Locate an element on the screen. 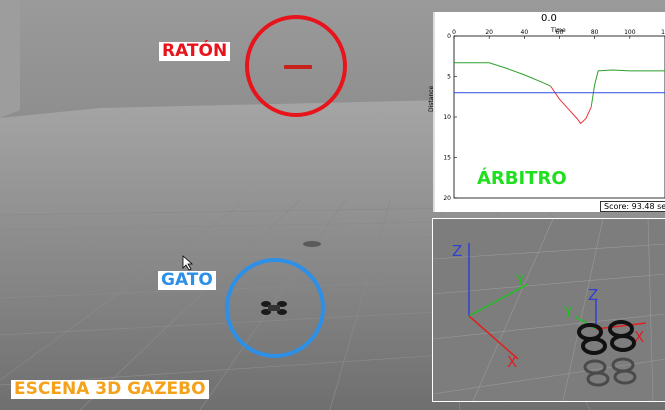 The width and height of the screenshot is (665, 410). arbitro-label: ÁRBITRO is located at coordinates (522, 178).